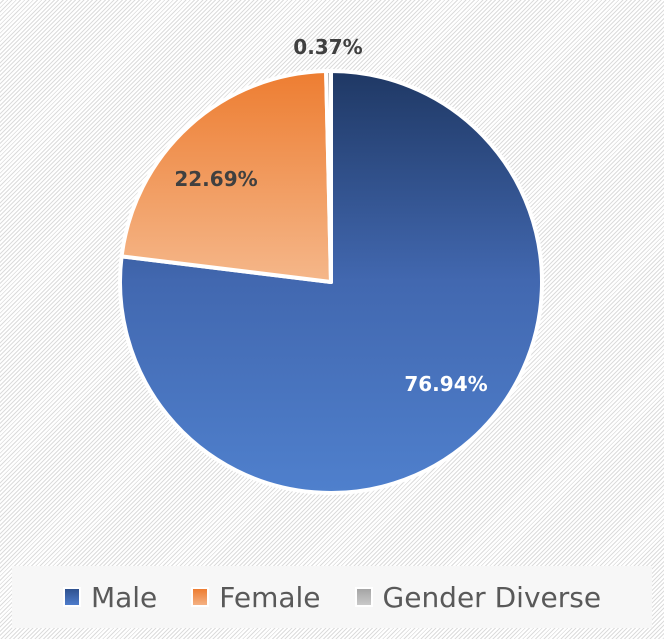  What do you see at coordinates (124, 597) in the screenshot?
I see `legend-label: Male` at bounding box center [124, 597].